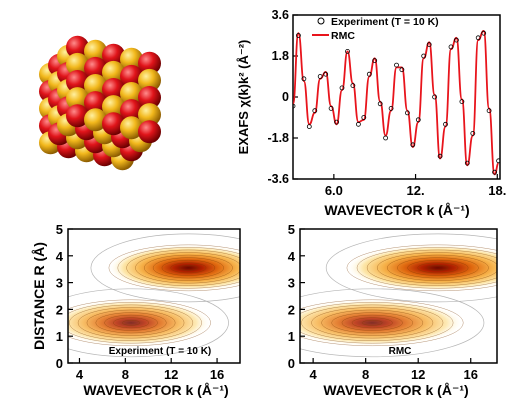  What do you see at coordinates (396, 102) in the screenshot?
I see `rmc-series-line` at bounding box center [396, 102].